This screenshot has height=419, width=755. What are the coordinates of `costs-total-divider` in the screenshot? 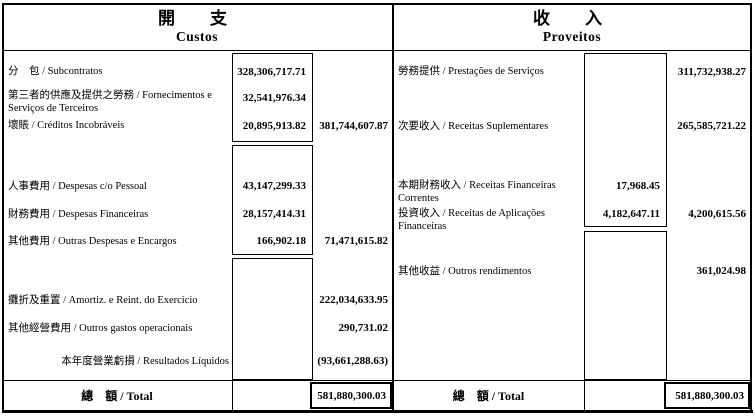 It's located at (232, 395).